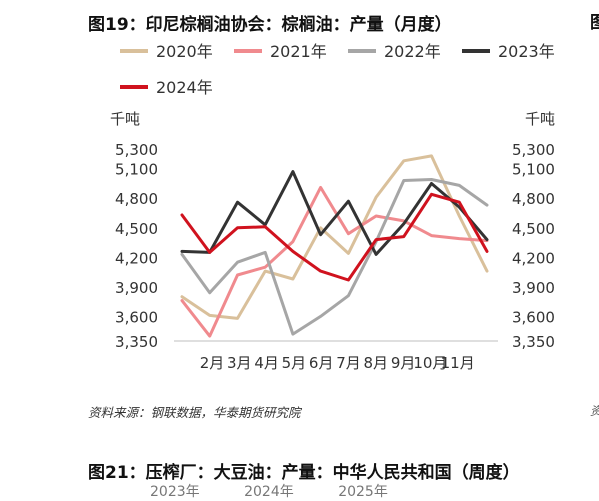 This screenshot has height=501, width=599. What do you see at coordinates (184, 51) in the screenshot?
I see `legend-label-2020: 2020年` at bounding box center [184, 51].